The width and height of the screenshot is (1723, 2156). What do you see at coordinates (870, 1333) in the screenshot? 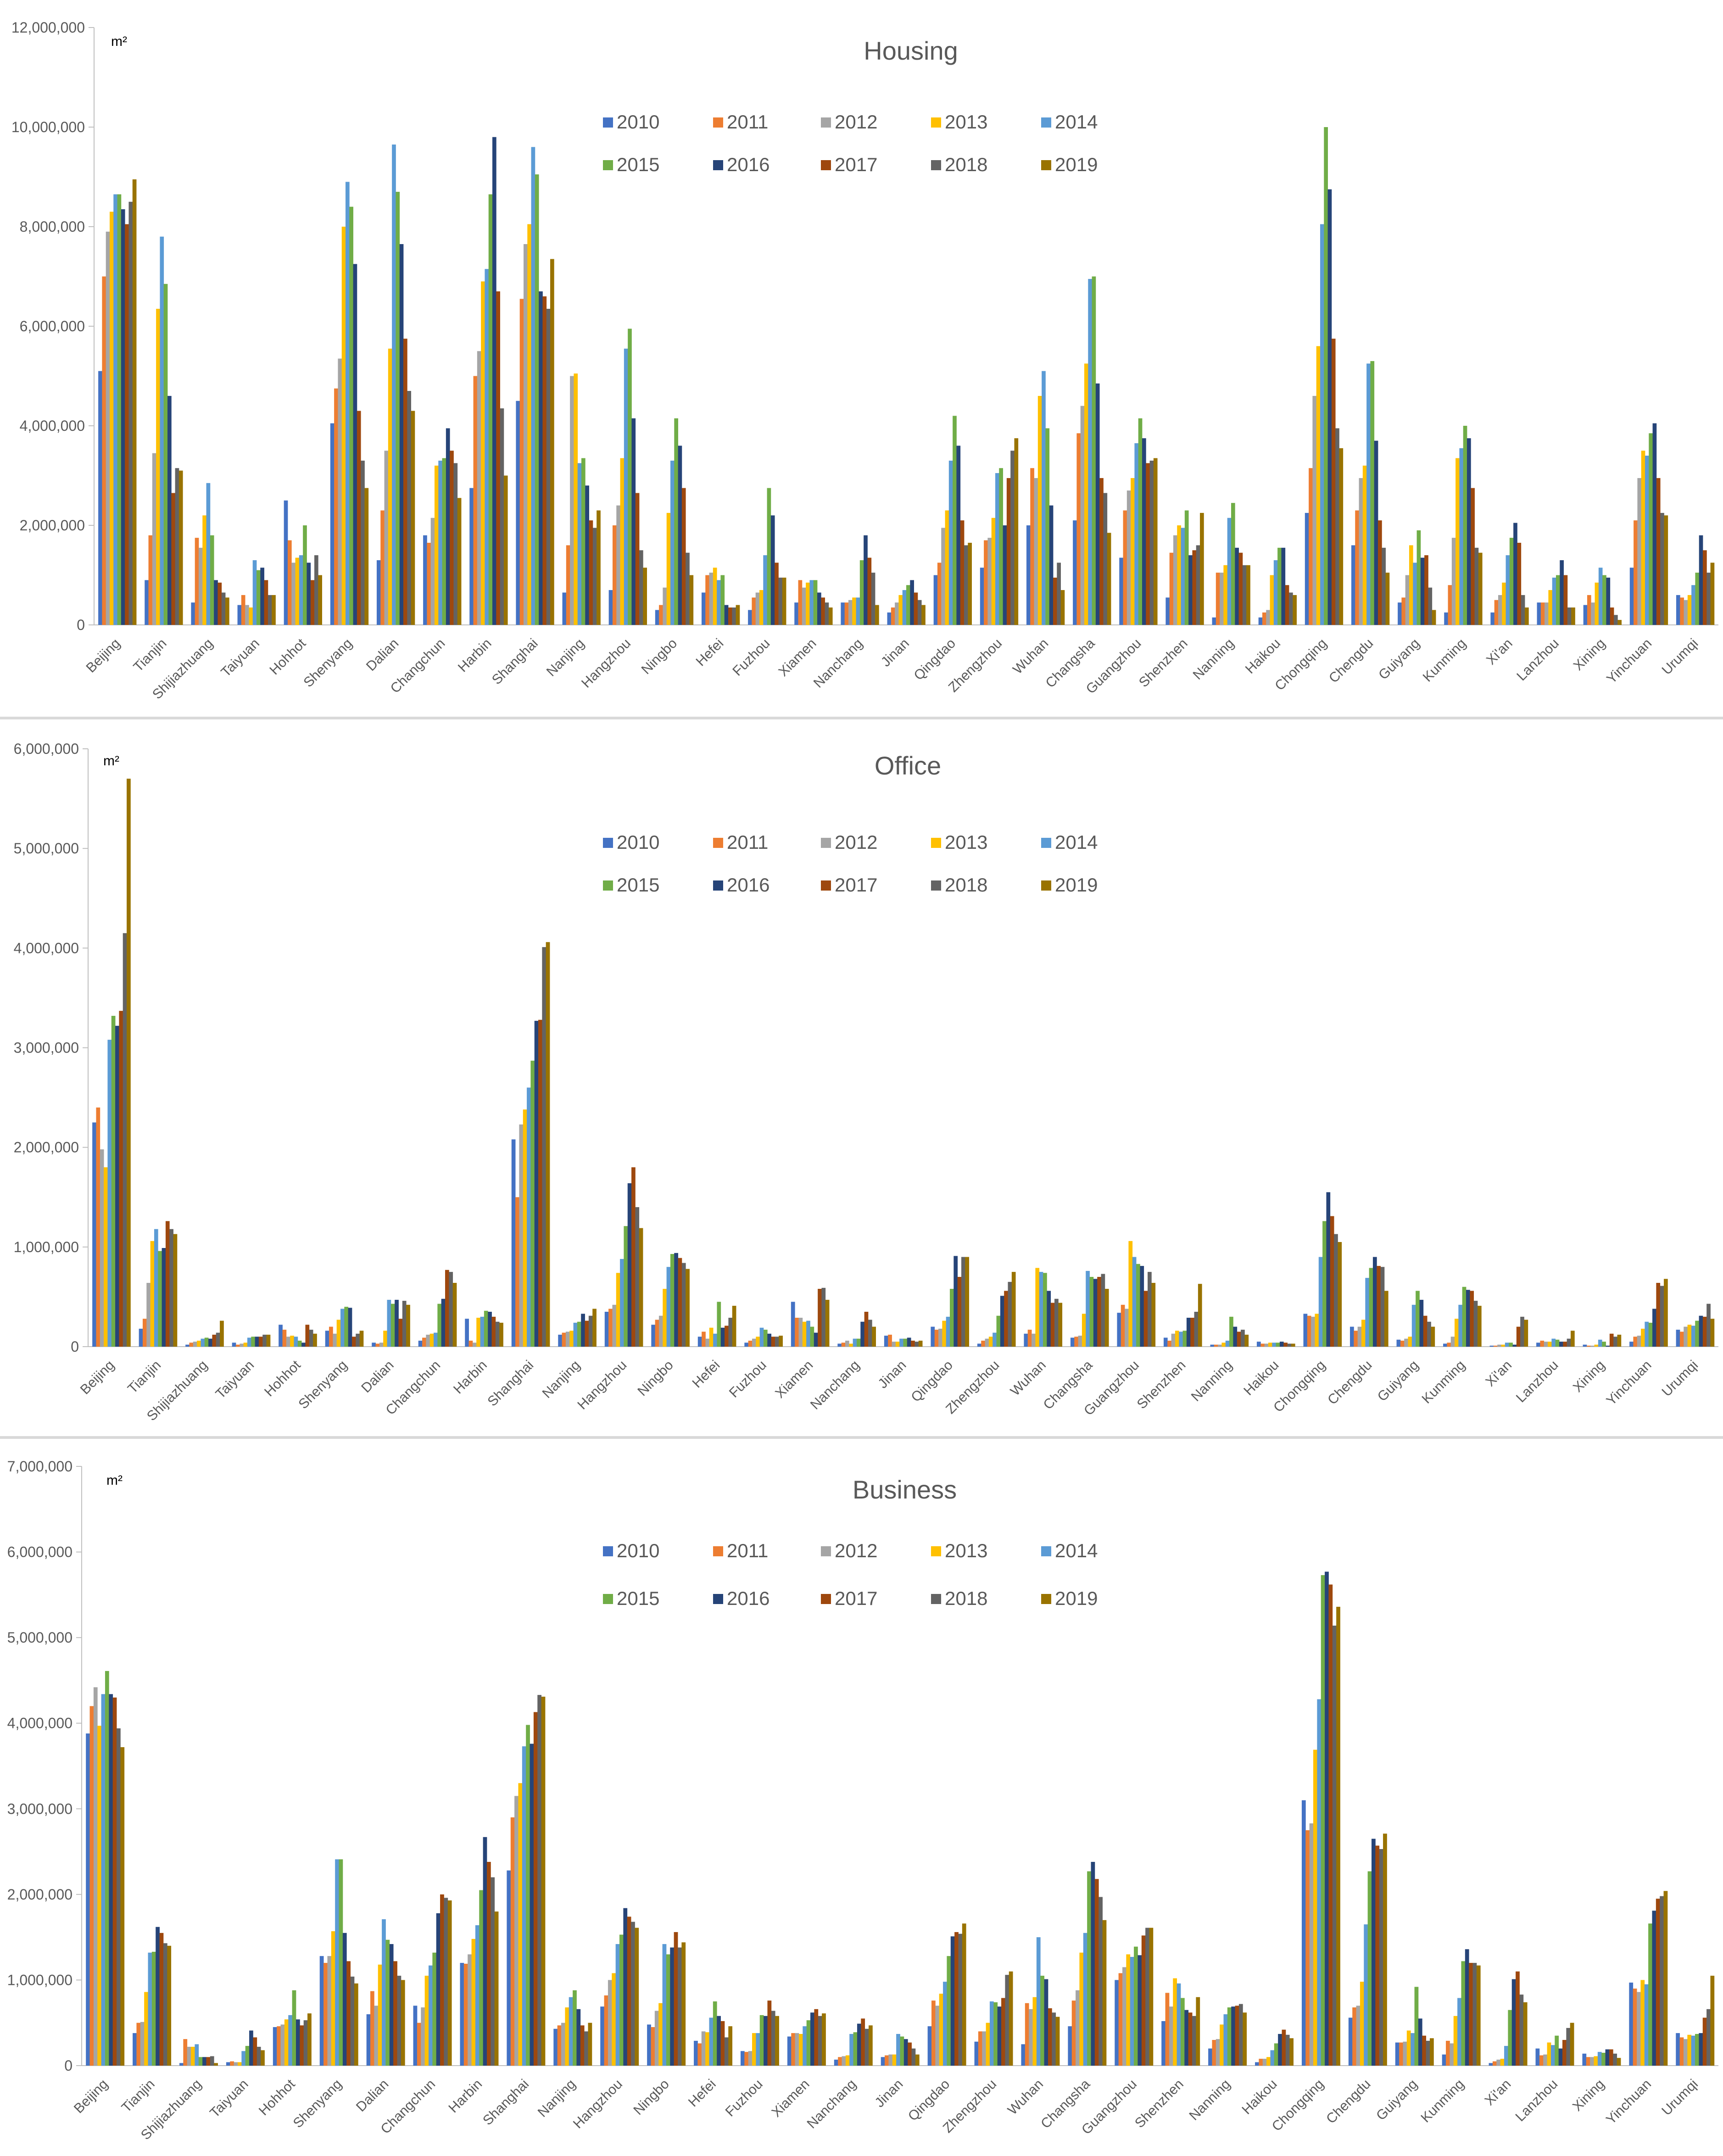
I see `bar-nanchang-2018` at bounding box center [870, 1333].